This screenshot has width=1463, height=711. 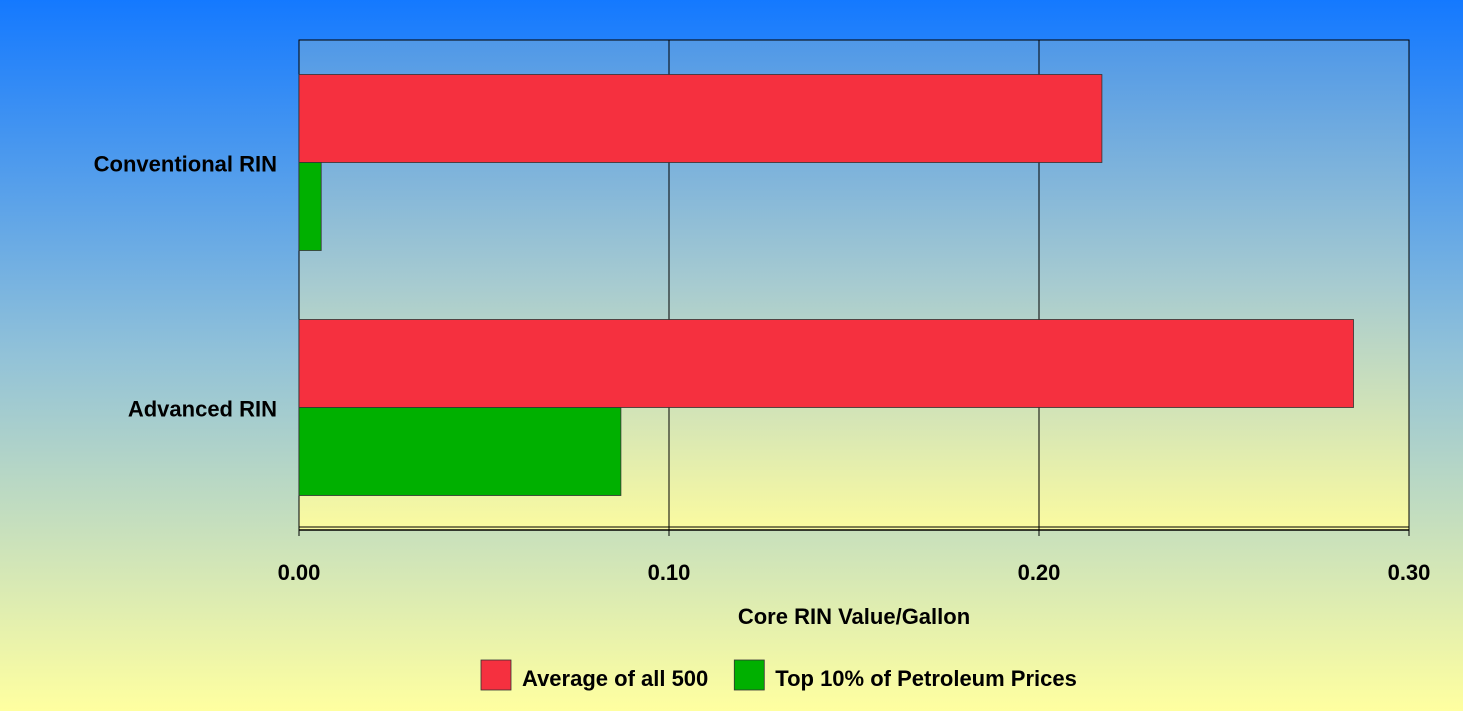 I want to click on legend-label: Top 10% of Petroleum Prices, so click(x=926, y=678).